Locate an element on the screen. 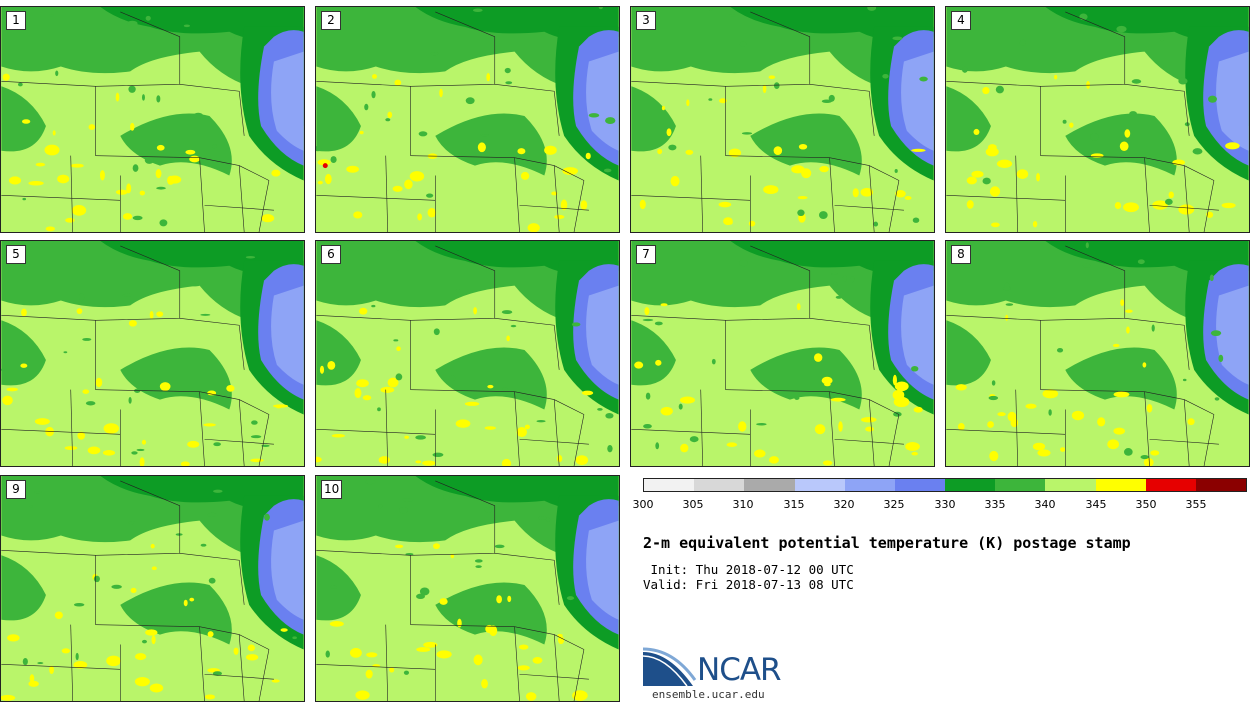 The image size is (1260, 703). website-url: ensemble.ucar.edu is located at coordinates (708, 694).